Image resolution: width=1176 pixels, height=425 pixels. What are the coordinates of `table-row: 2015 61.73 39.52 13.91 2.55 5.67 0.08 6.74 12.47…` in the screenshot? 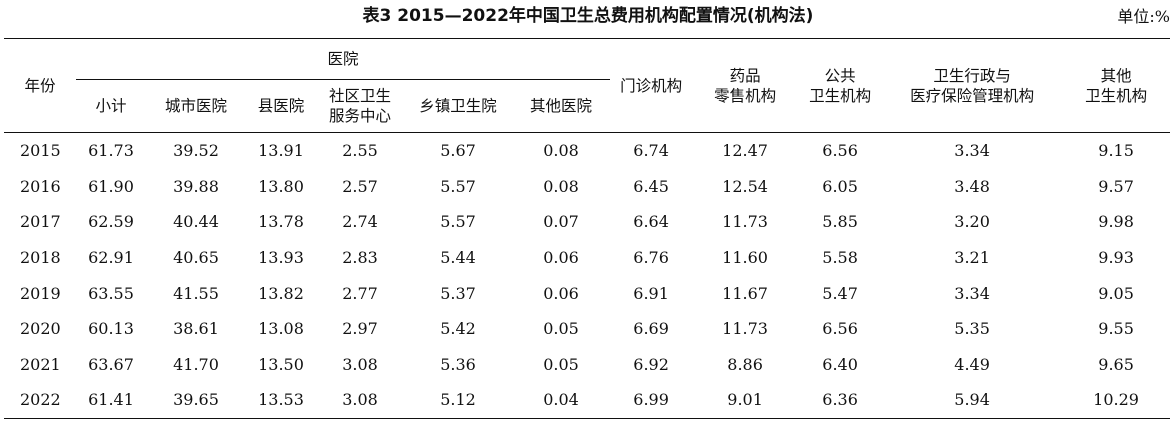 It's located at (587, 151).